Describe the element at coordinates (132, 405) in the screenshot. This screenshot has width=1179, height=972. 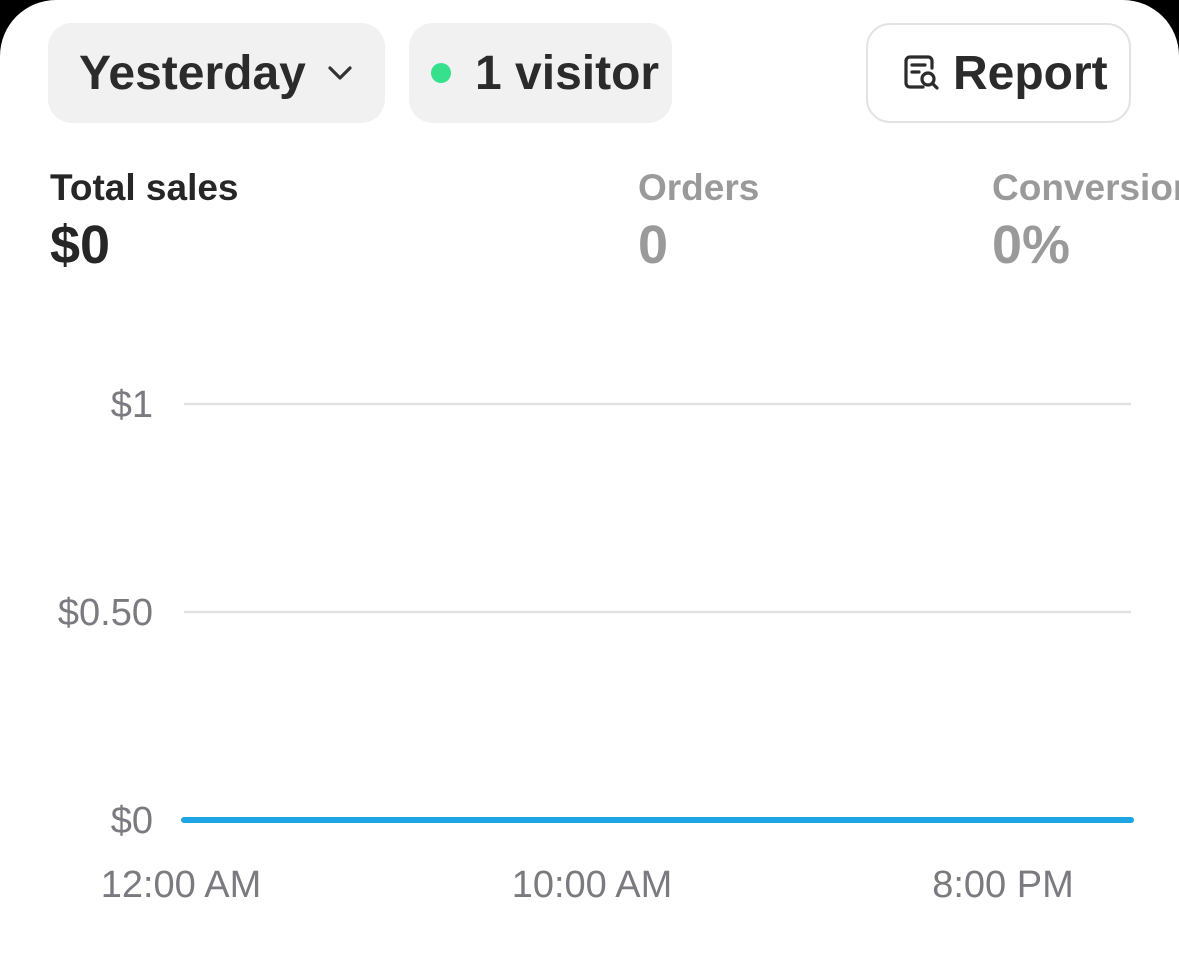
I see `y-tick-label: $1` at that location.